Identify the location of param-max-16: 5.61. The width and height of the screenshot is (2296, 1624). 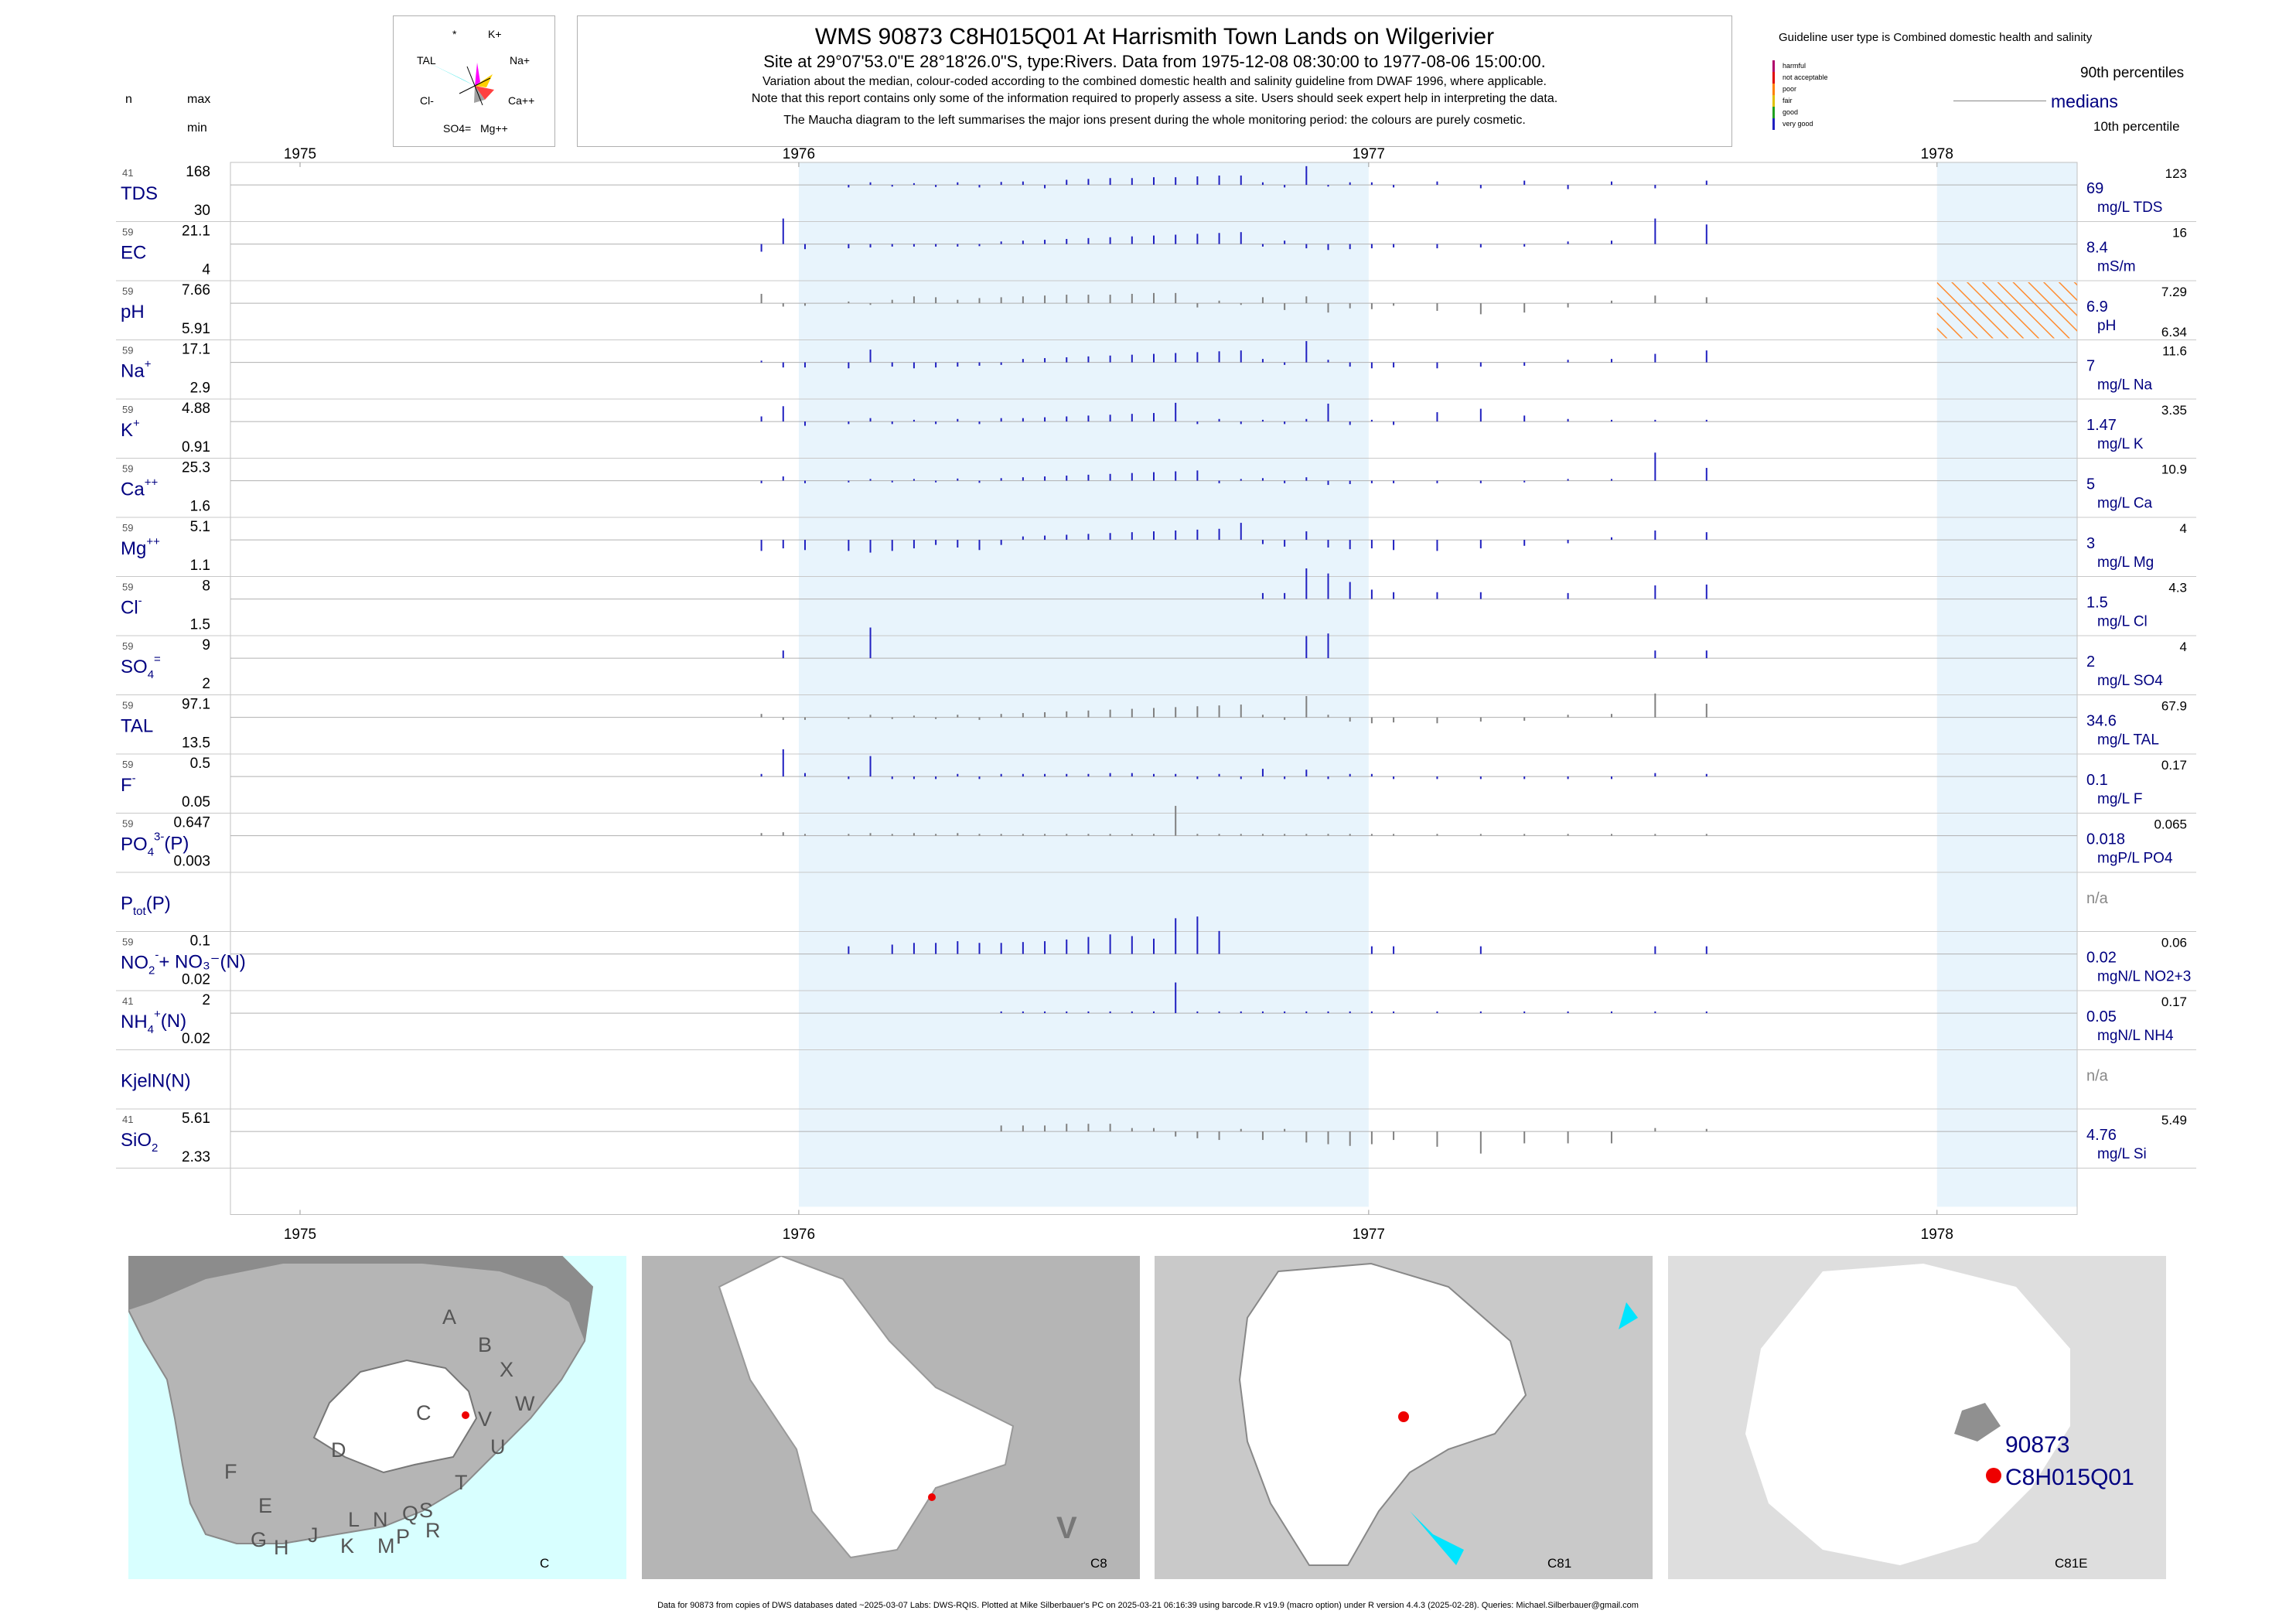
(196, 1119).